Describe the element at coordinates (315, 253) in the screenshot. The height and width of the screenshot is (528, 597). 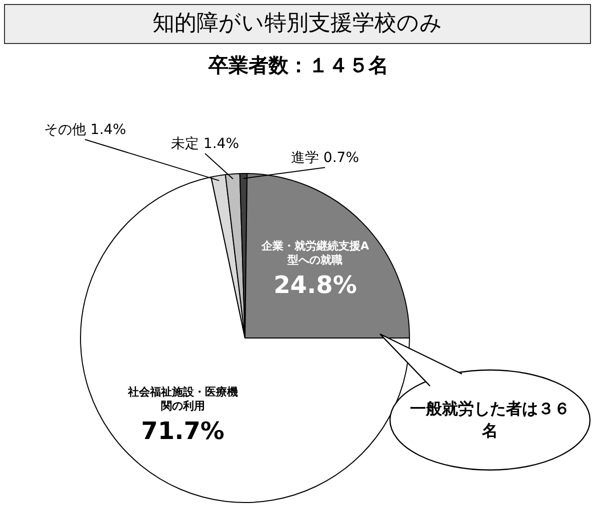
I see `slice-label: 企業・就労継続支援A型への就職` at that location.